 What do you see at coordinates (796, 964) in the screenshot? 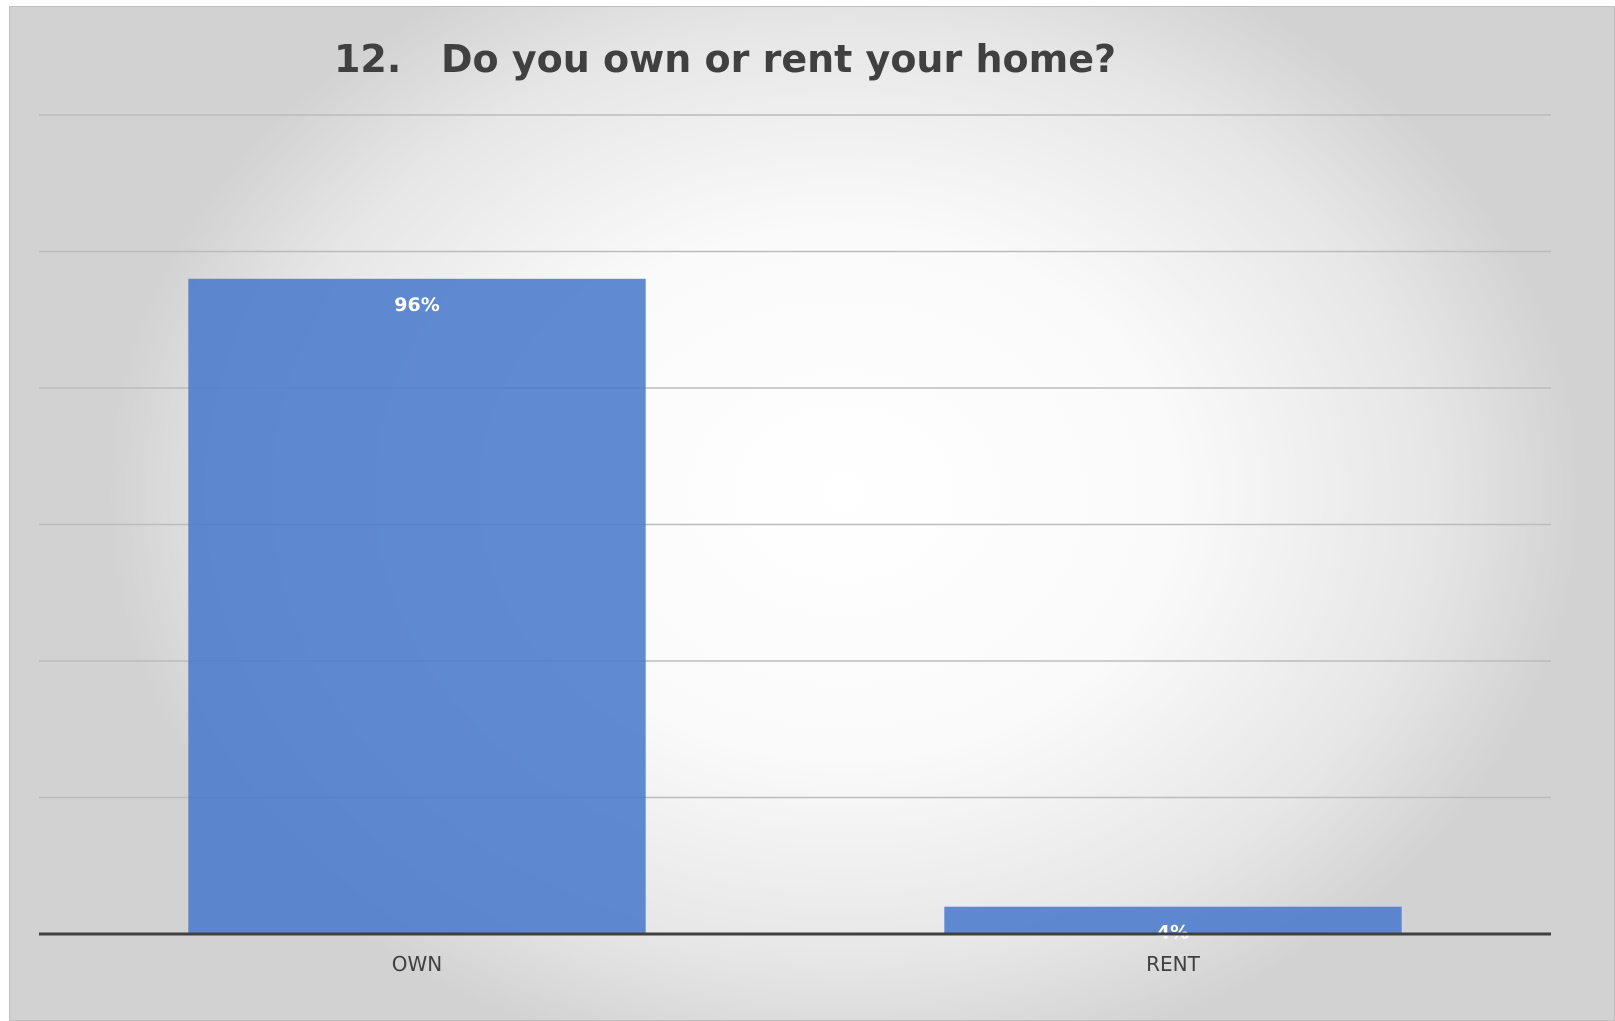
I see `category-labels: OWN RENT` at bounding box center [796, 964].